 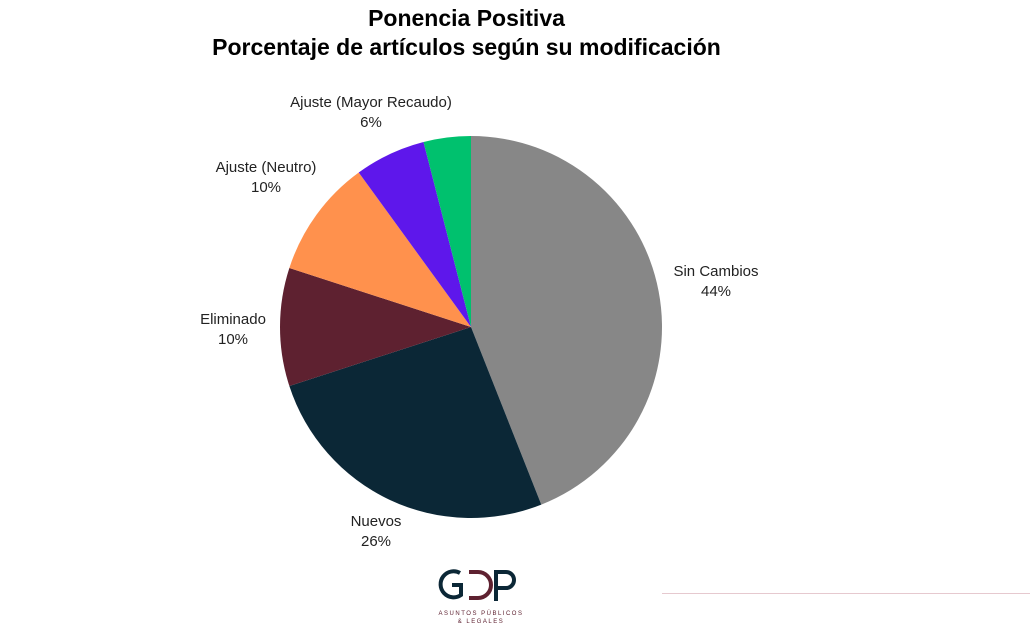 I want to click on slice-category-label: Eliminado, so click(x=233, y=319).